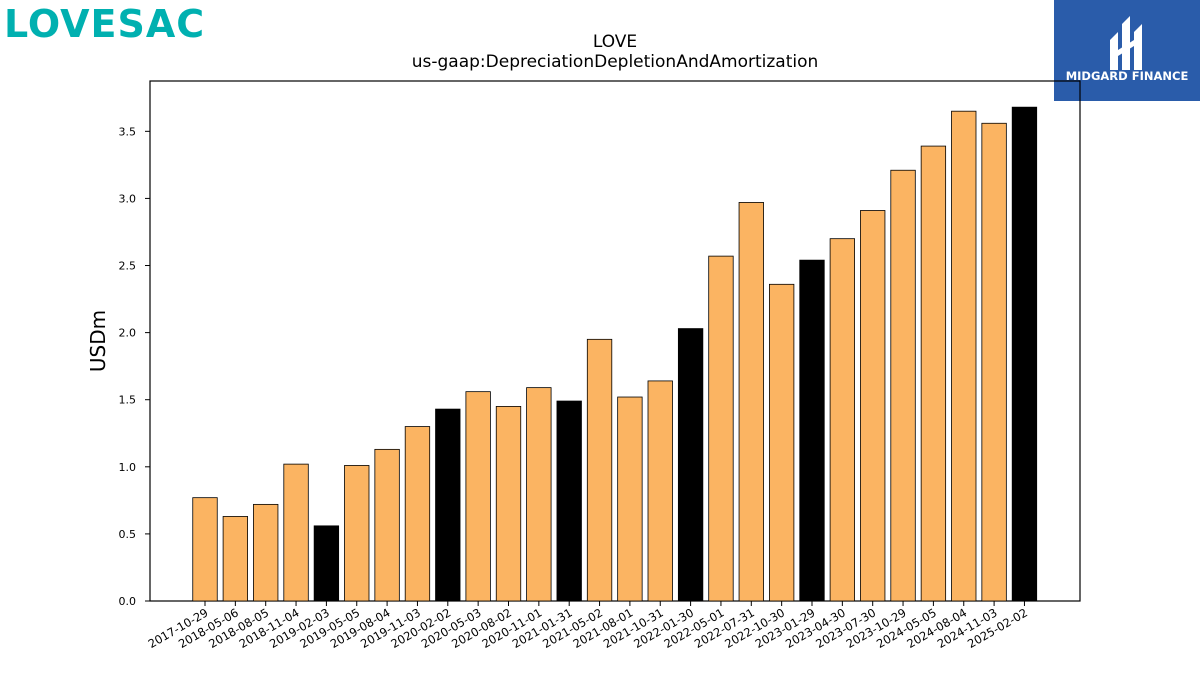 The width and height of the screenshot is (1200, 675). Describe the element at coordinates (128, 198) in the screenshot. I see `y-tick-label: 3.0` at that location.